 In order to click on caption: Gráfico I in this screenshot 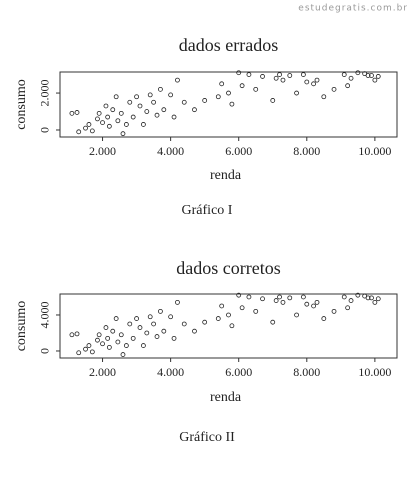, I will do `click(207, 210)`.